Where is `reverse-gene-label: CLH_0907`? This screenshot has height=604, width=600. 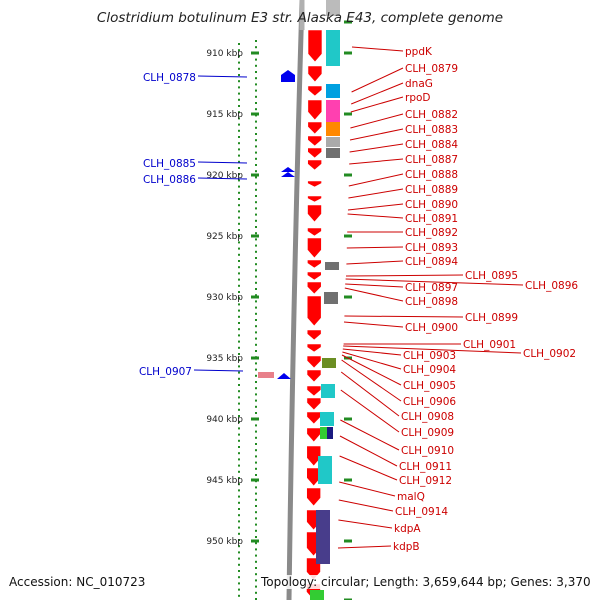 reverse-gene-label: CLH_0907 is located at coordinates (165, 372).